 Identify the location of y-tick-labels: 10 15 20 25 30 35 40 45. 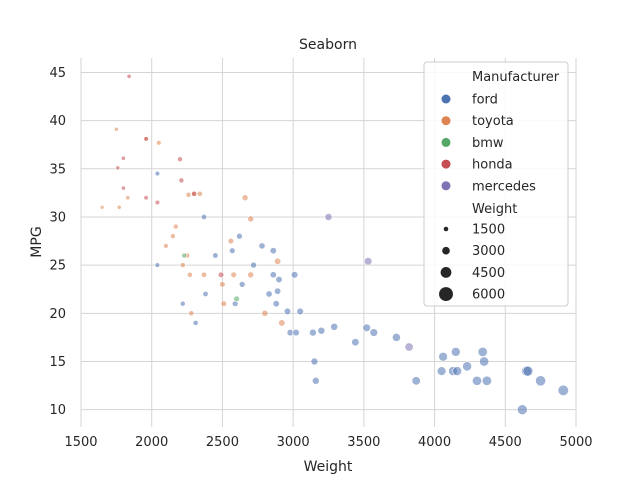
(57, 242).